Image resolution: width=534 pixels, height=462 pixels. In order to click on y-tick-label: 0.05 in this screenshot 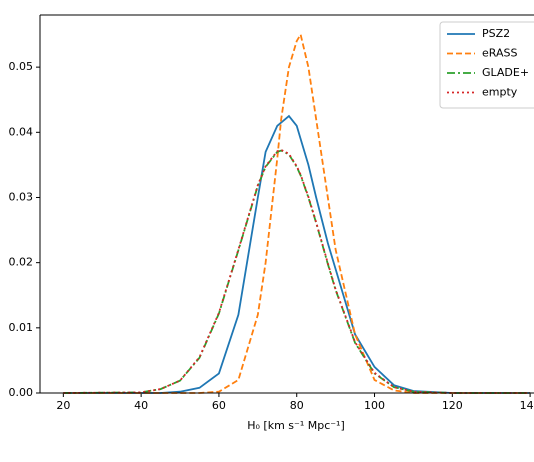, I will do `click(21, 66)`.